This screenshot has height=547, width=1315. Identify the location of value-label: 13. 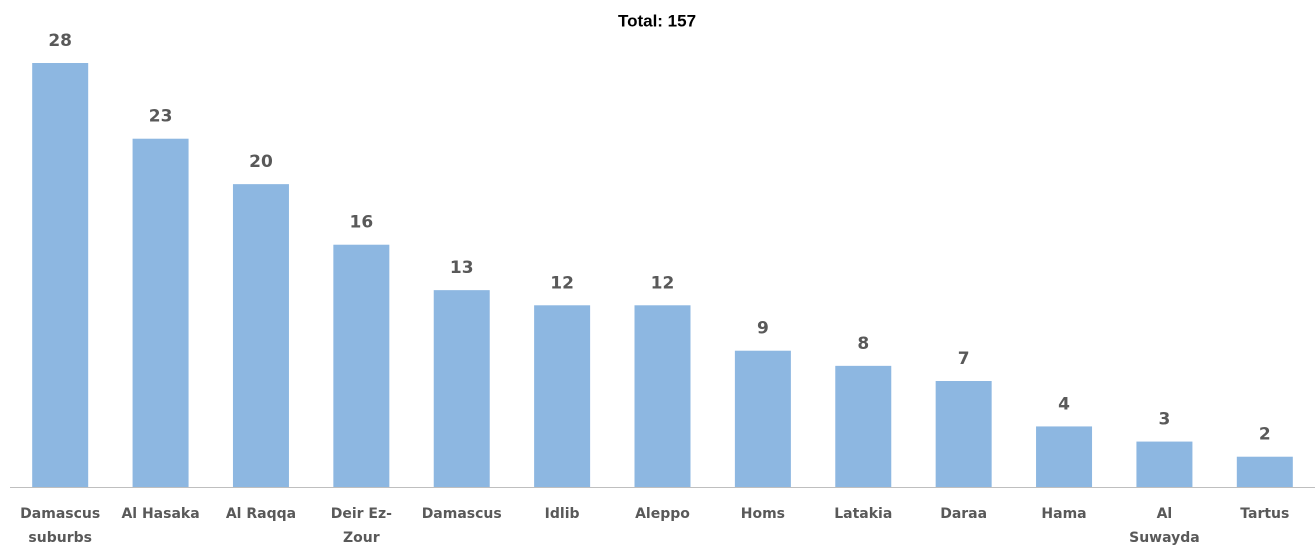
(462, 268).